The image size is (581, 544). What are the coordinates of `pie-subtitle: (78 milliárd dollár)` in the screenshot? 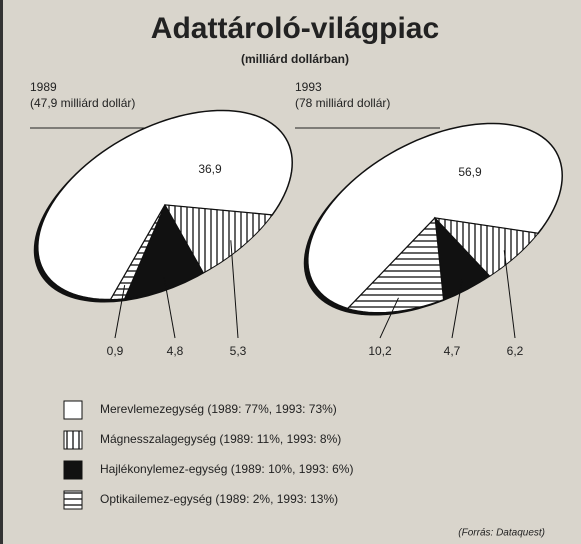 It's located at (342, 103).